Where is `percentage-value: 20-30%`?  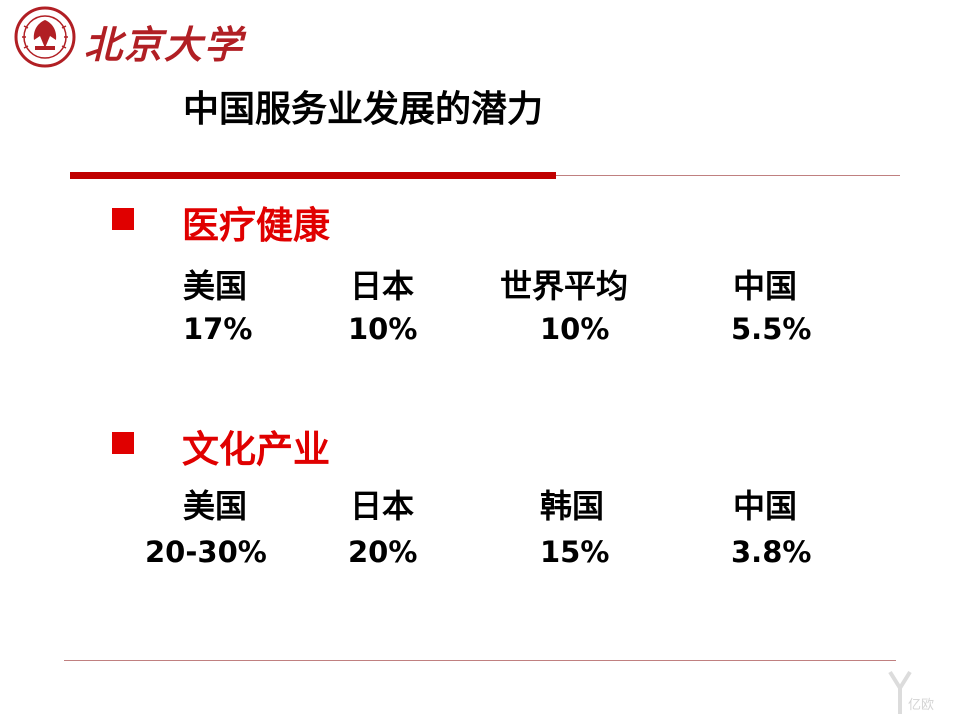
percentage-value: 20-30% is located at coordinates (206, 552).